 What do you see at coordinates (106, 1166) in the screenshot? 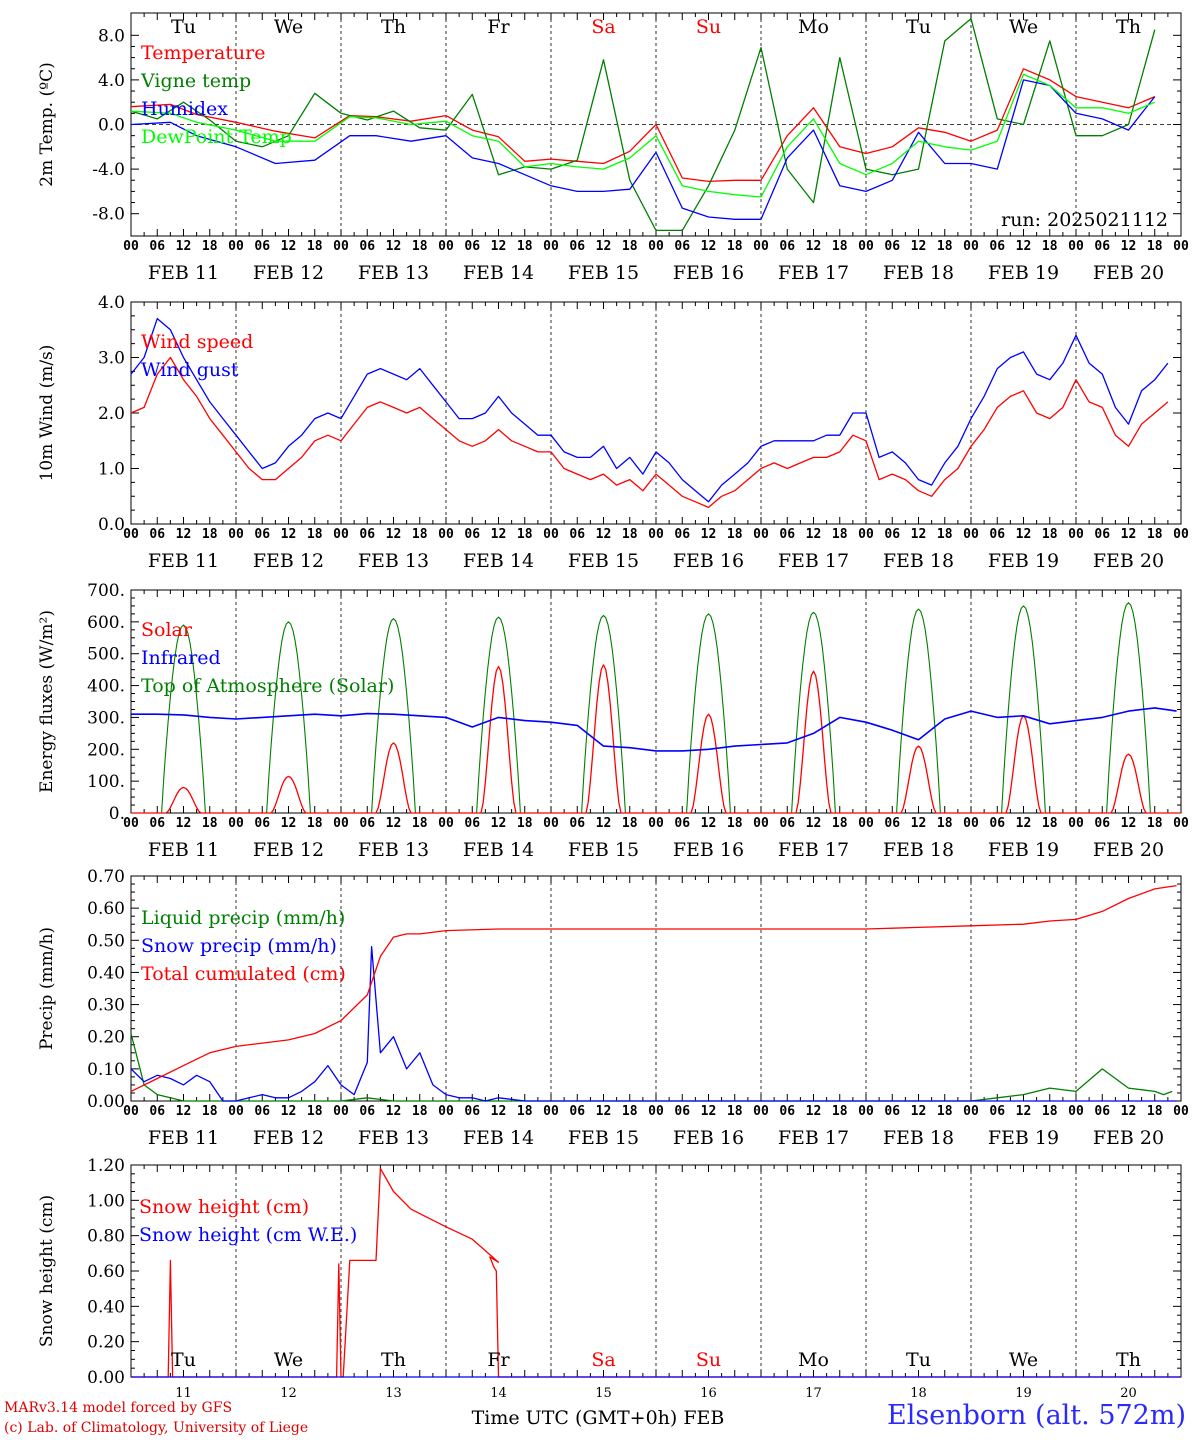
I see `y-tick-label: 1.20` at bounding box center [106, 1166].